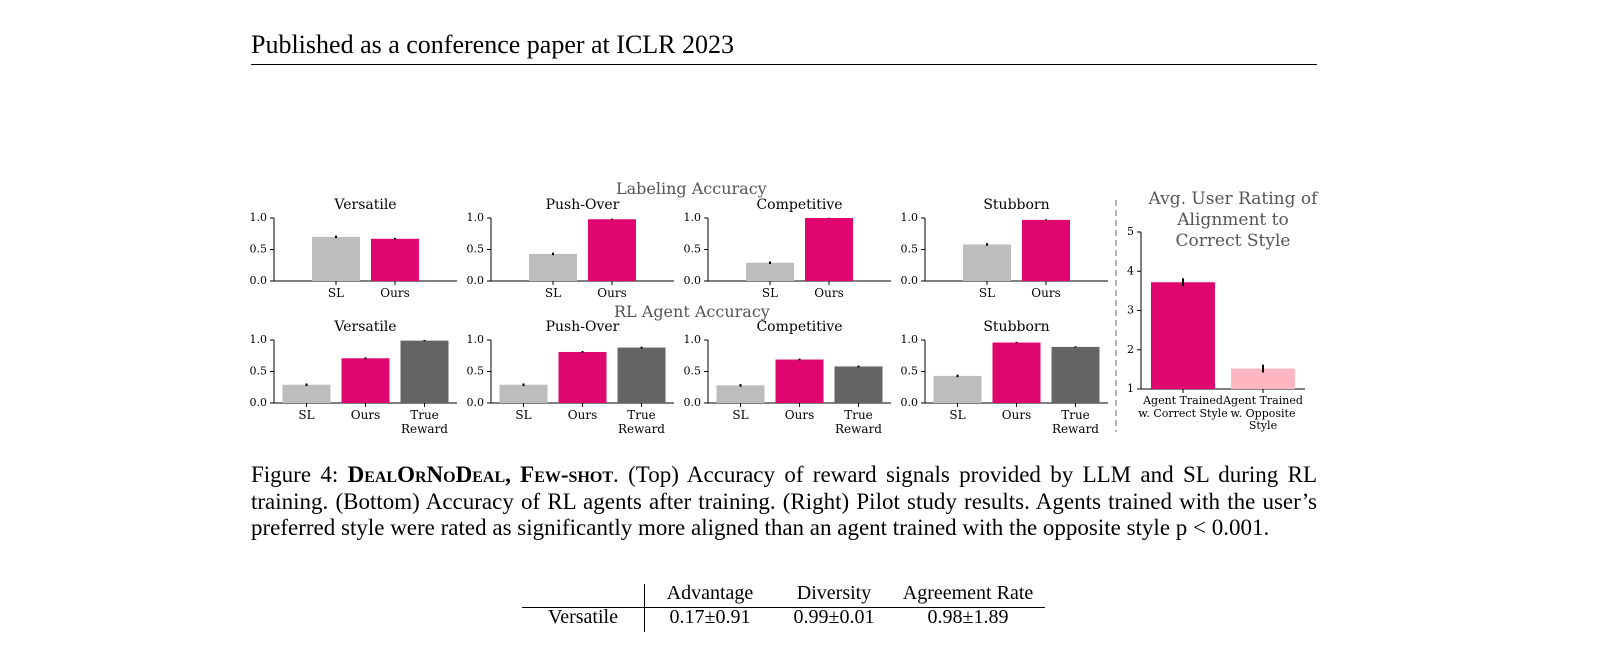  What do you see at coordinates (583, 617) in the screenshot?
I see `table-cell: Versatile` at bounding box center [583, 617].